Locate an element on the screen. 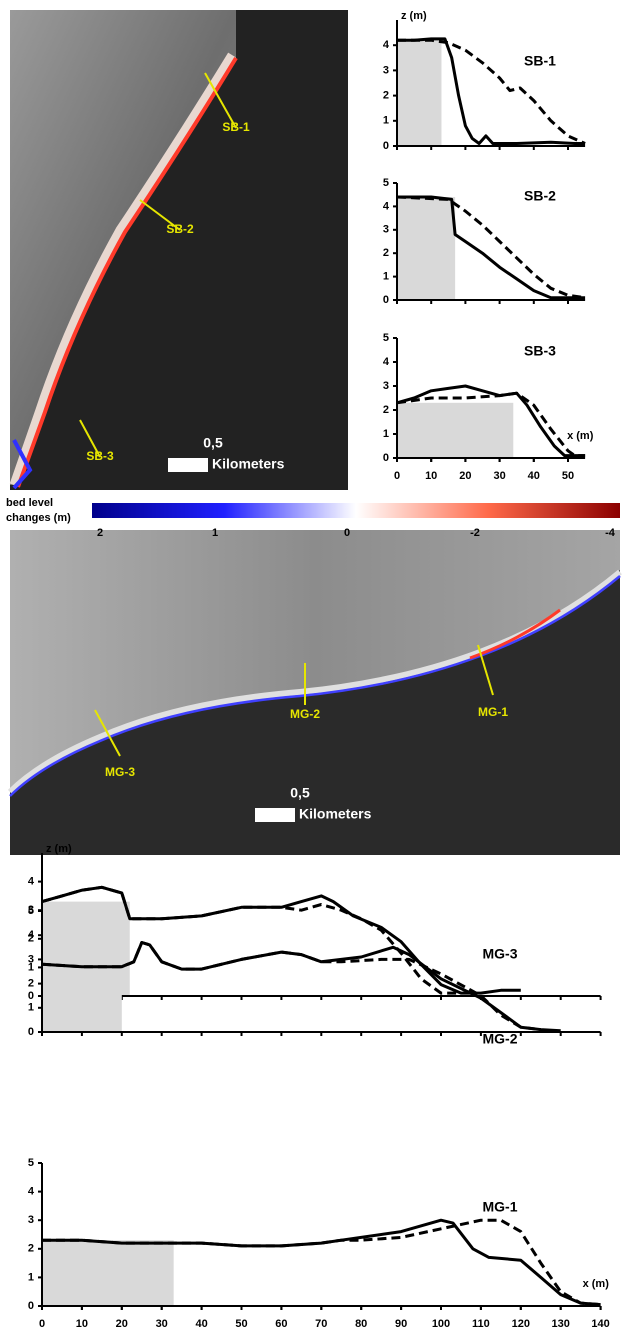 Image resolution: width=626 pixels, height=1343 pixels. x-tick-label: 140 is located at coordinates (600, 1324).